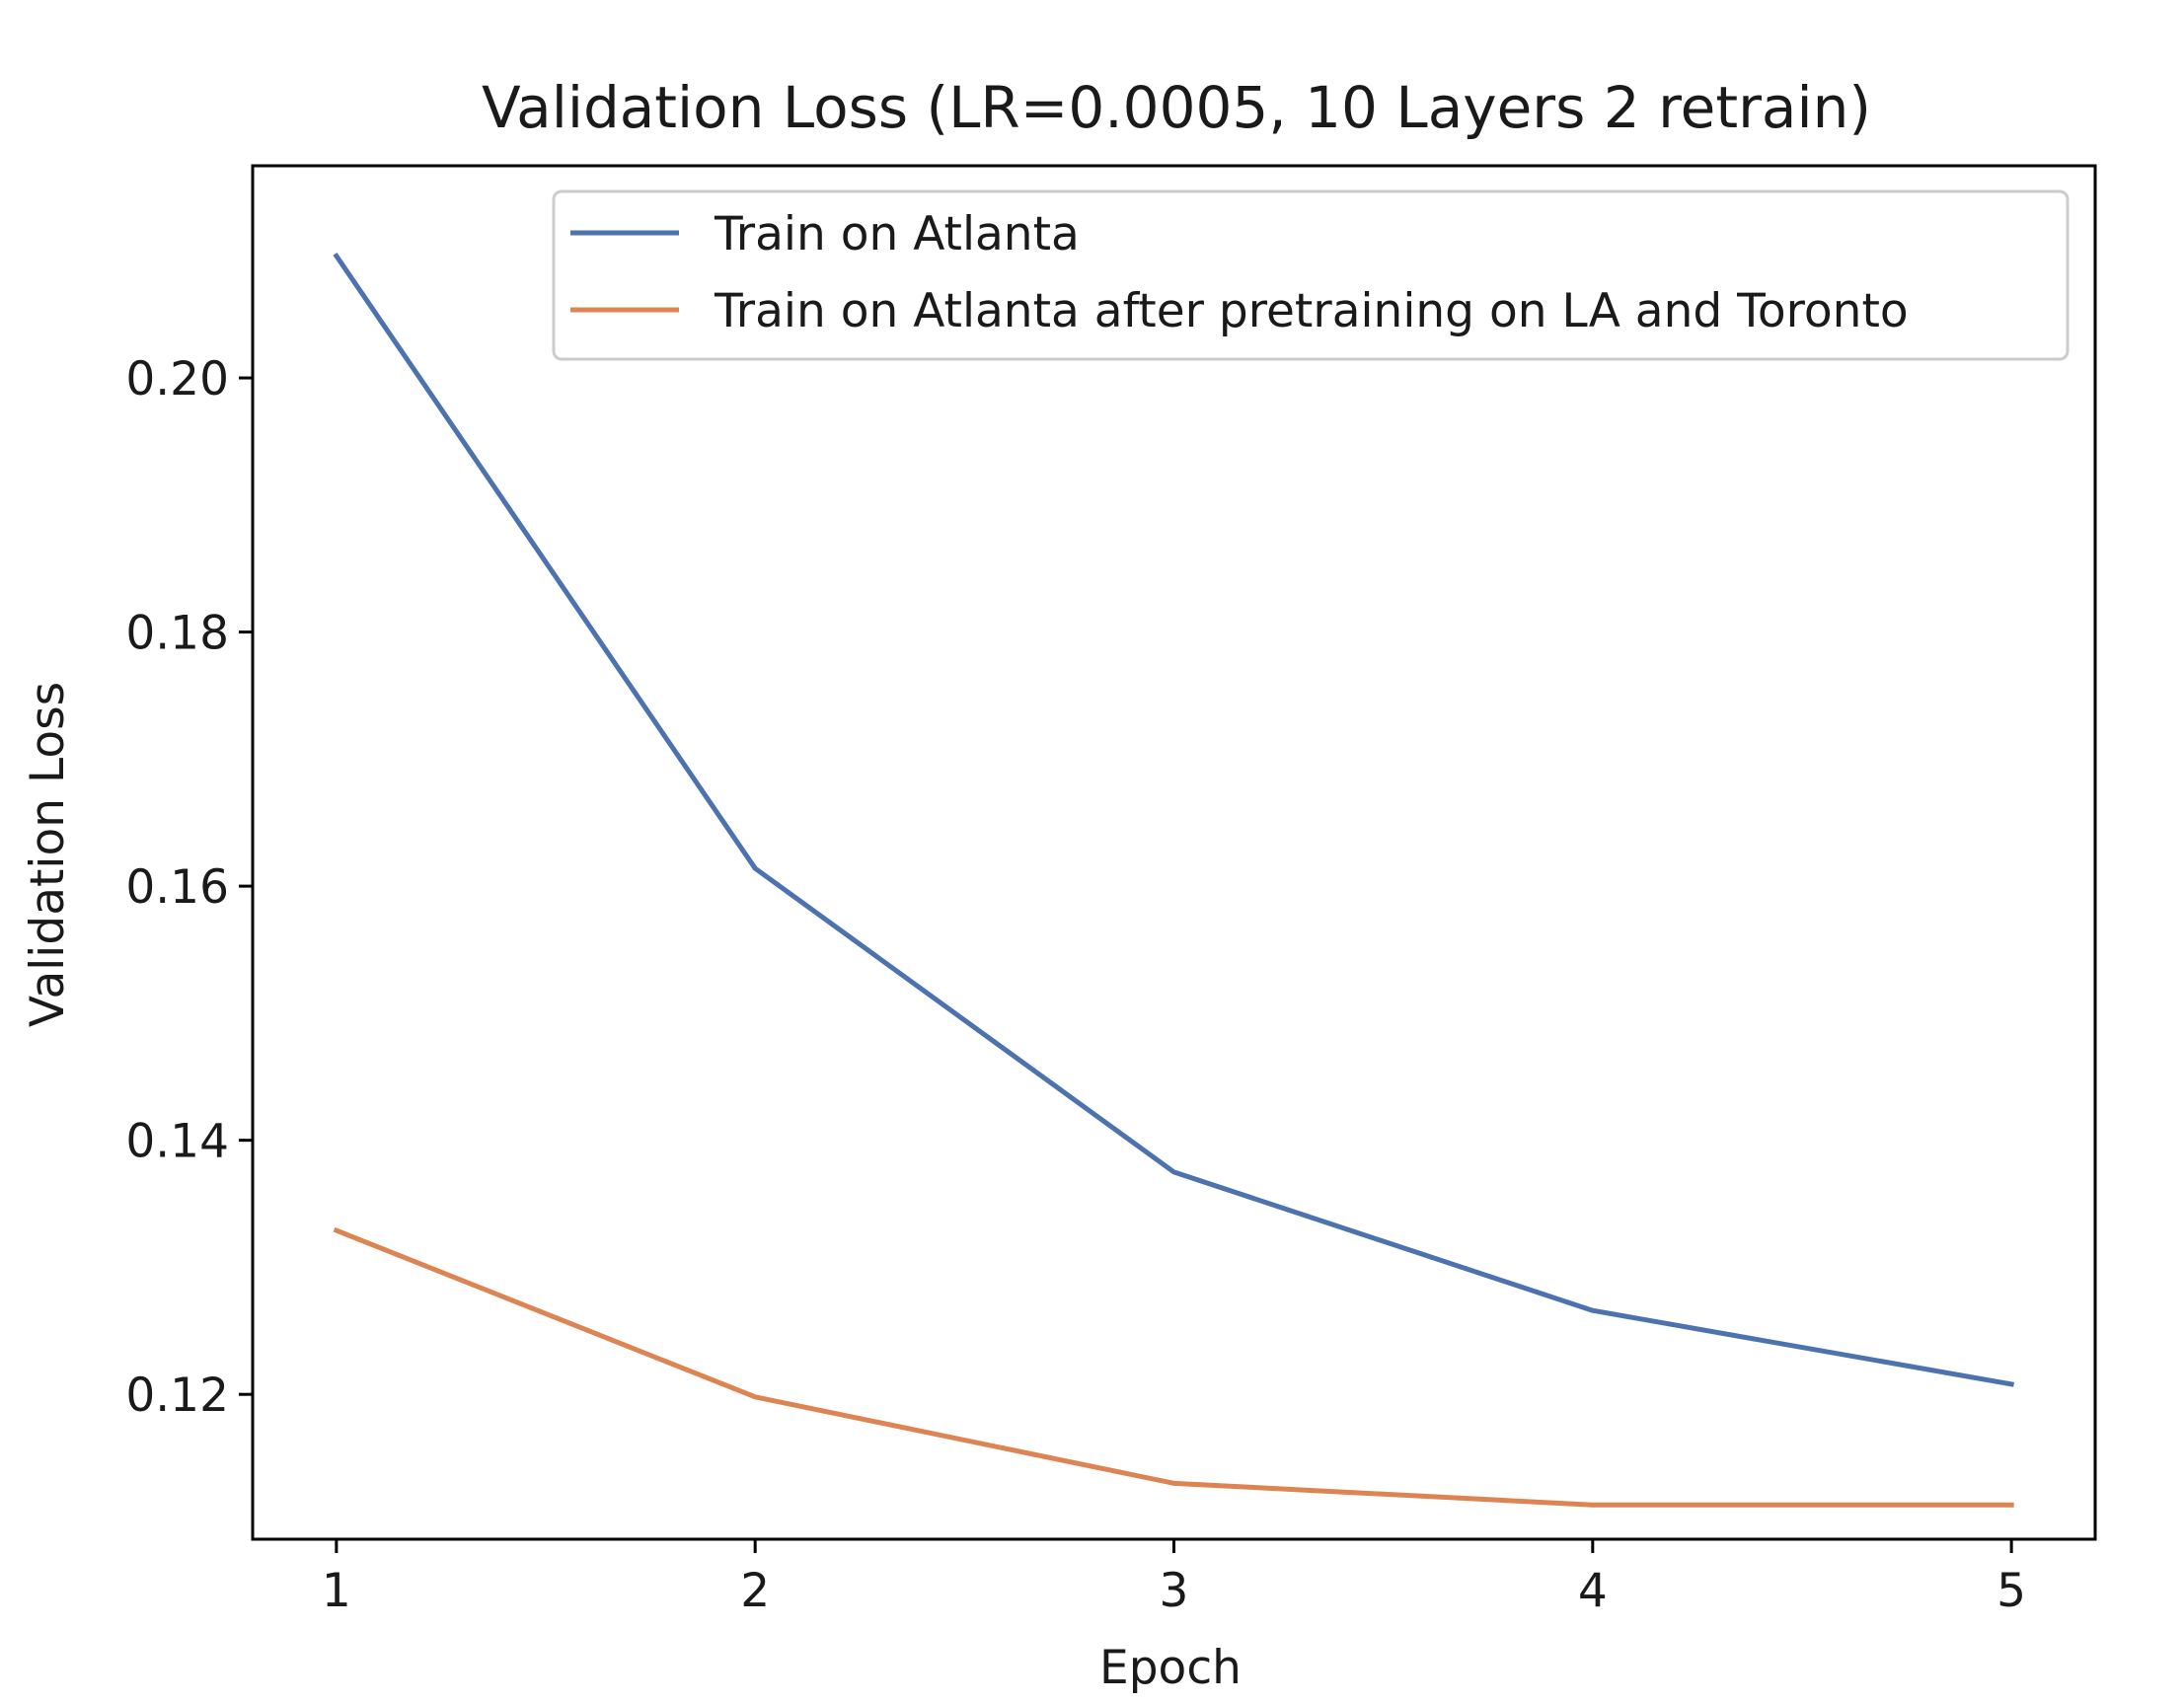  Describe the element at coordinates (2011, 1591) in the screenshot. I see `x-tick-label: 5` at that location.